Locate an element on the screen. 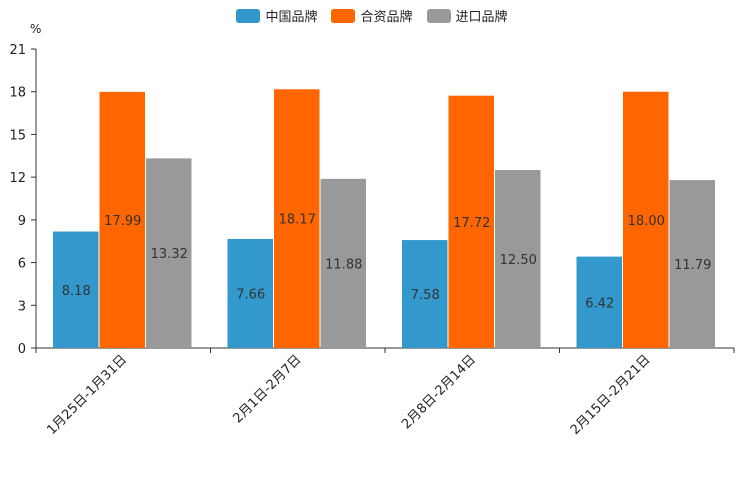  x-tick-label: 2月15日-2月21日 is located at coordinates (611, 395).